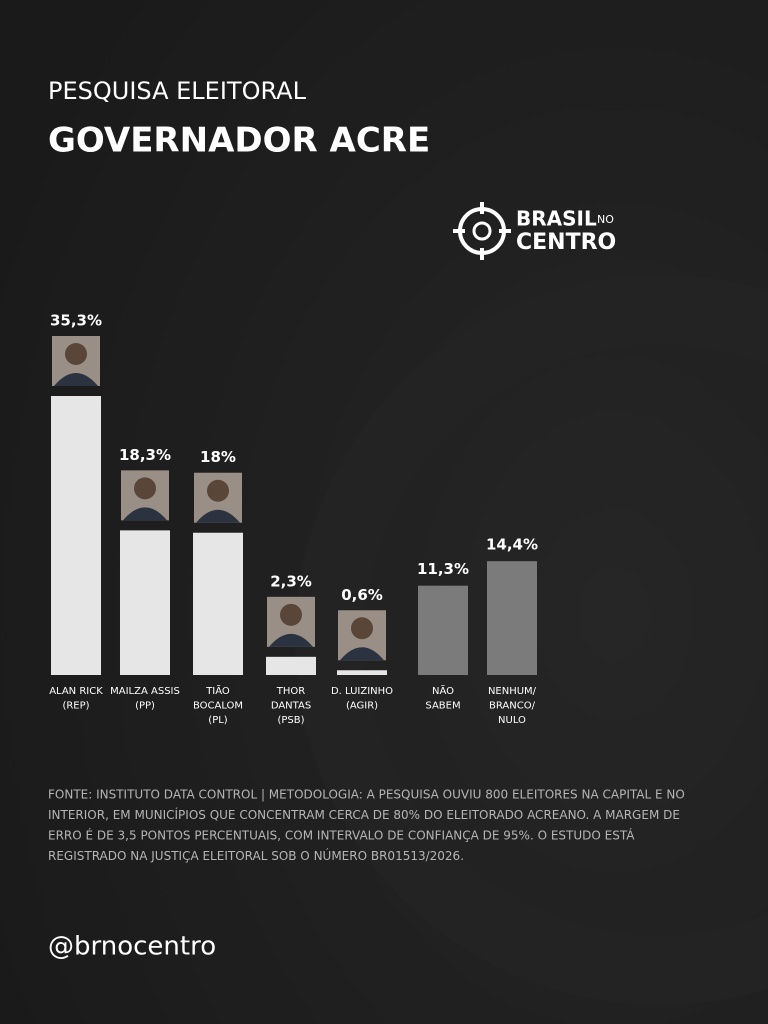 The width and height of the screenshot is (768, 1024). I want to click on x-tick-label: (PP), so click(145, 706).